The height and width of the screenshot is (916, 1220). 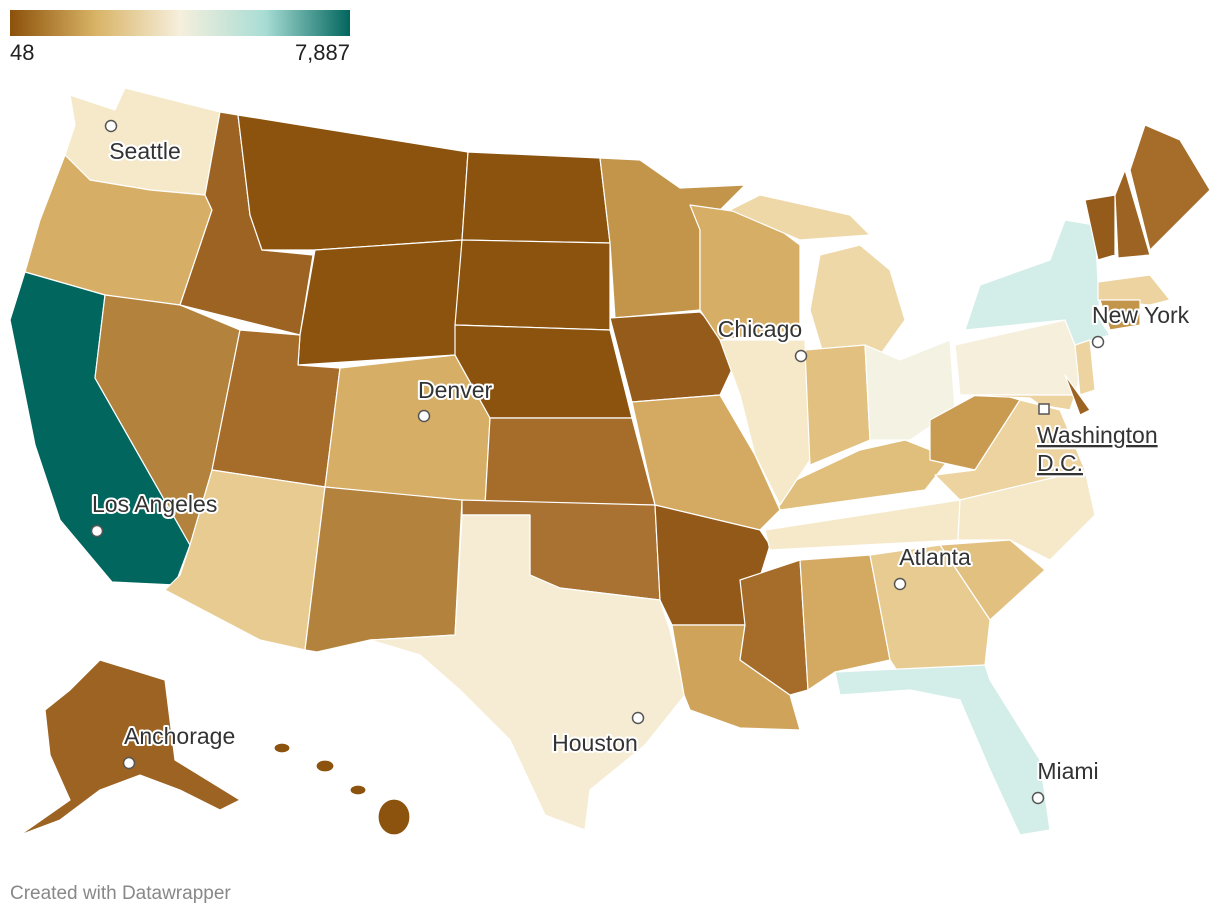 I want to click on city-label: Chicago, so click(x=760, y=329).